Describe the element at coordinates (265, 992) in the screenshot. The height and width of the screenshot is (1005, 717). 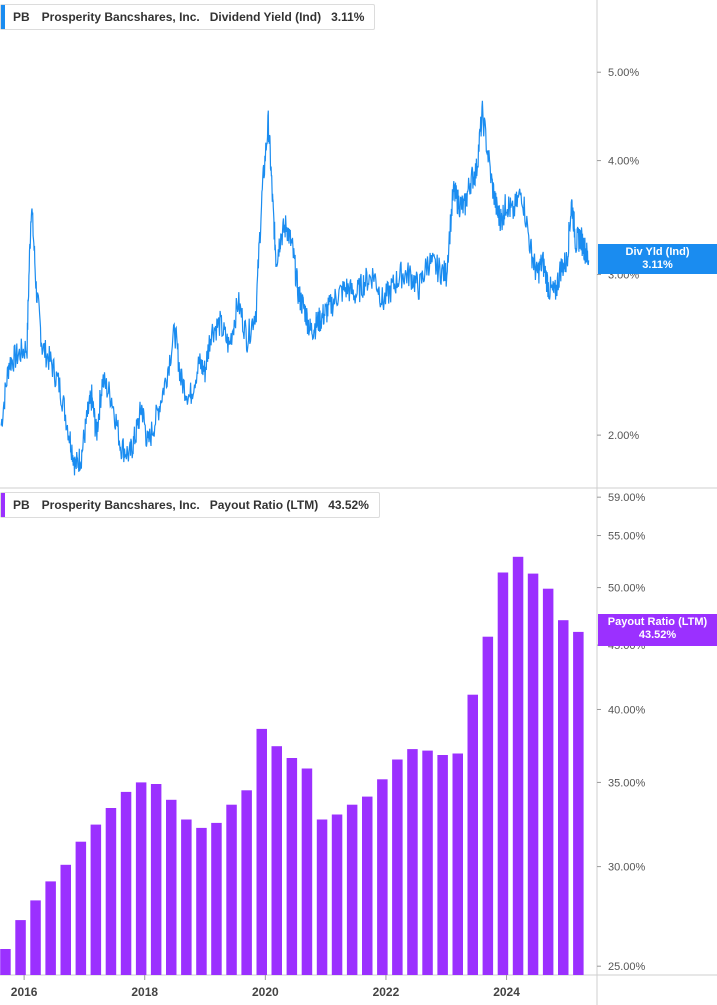
I see `x-tick-label: 2020` at that location.